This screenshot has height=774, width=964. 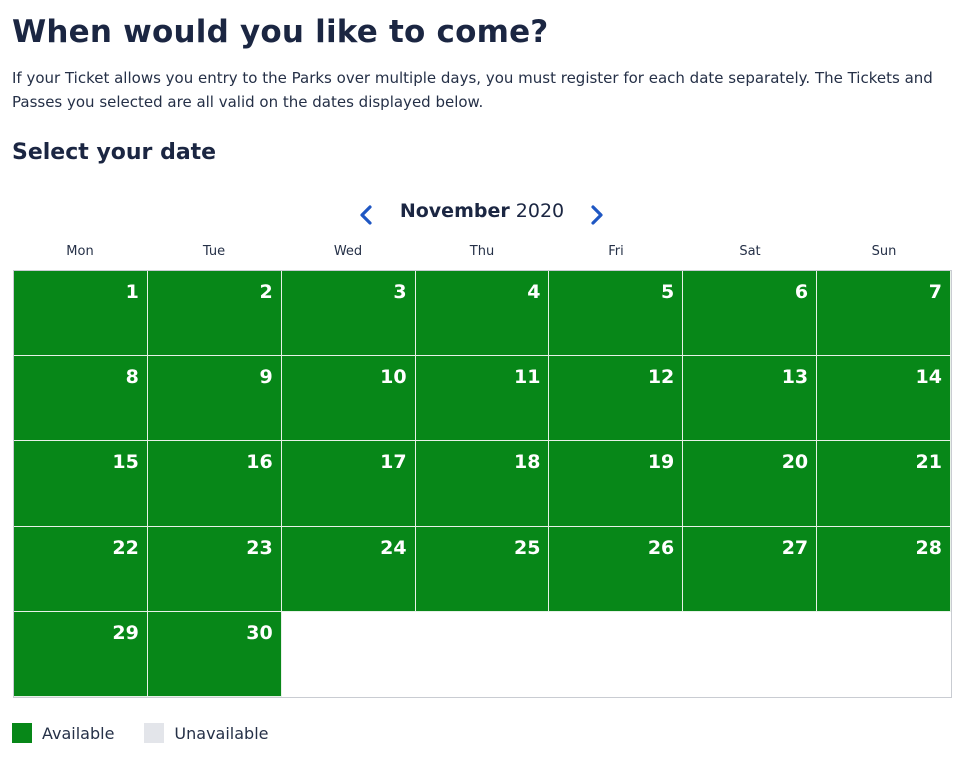 I want to click on day-number: 17, so click(x=393, y=462).